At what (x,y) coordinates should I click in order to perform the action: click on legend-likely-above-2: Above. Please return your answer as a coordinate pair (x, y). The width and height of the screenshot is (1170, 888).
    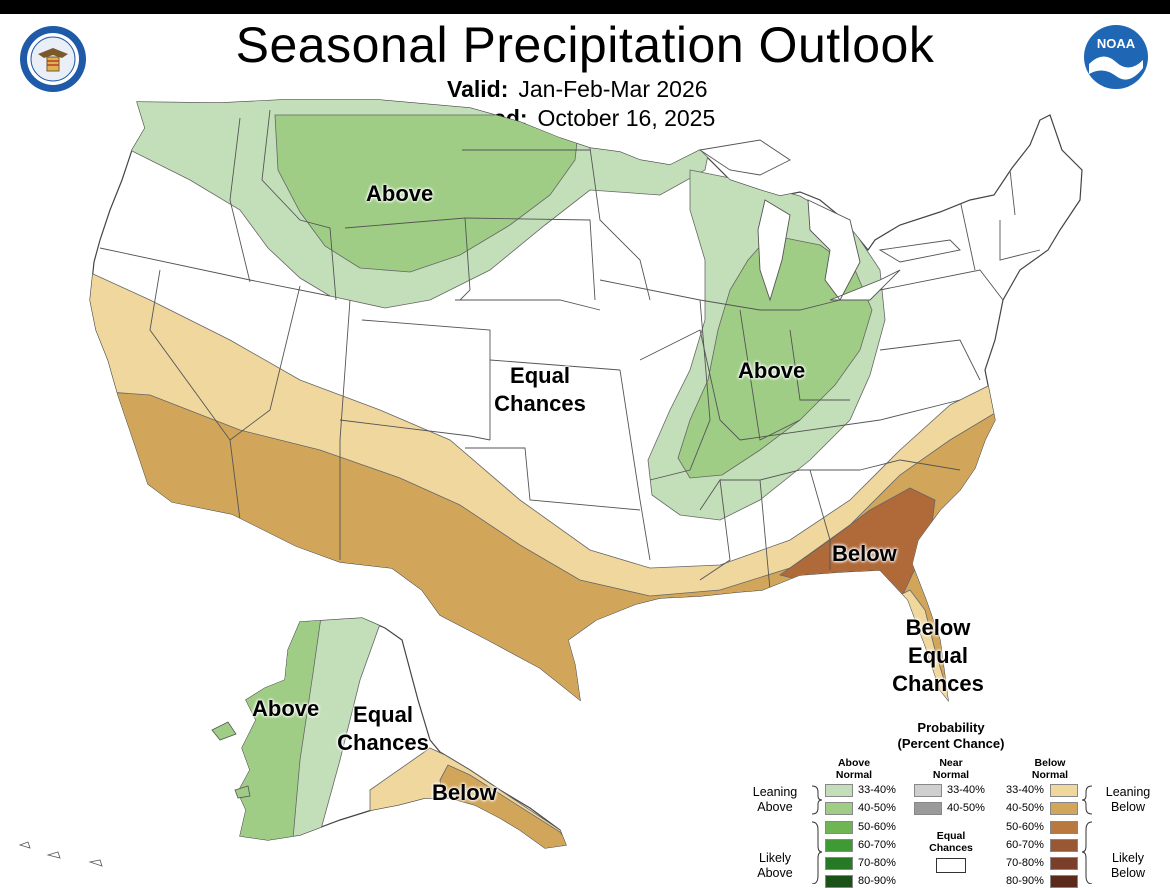
    Looking at the image, I should click on (775, 873).